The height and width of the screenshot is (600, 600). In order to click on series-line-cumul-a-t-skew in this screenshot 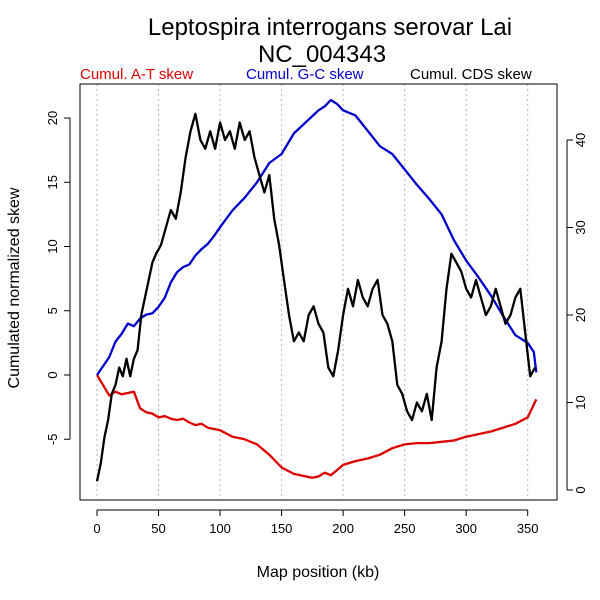, I will do `click(317, 426)`.